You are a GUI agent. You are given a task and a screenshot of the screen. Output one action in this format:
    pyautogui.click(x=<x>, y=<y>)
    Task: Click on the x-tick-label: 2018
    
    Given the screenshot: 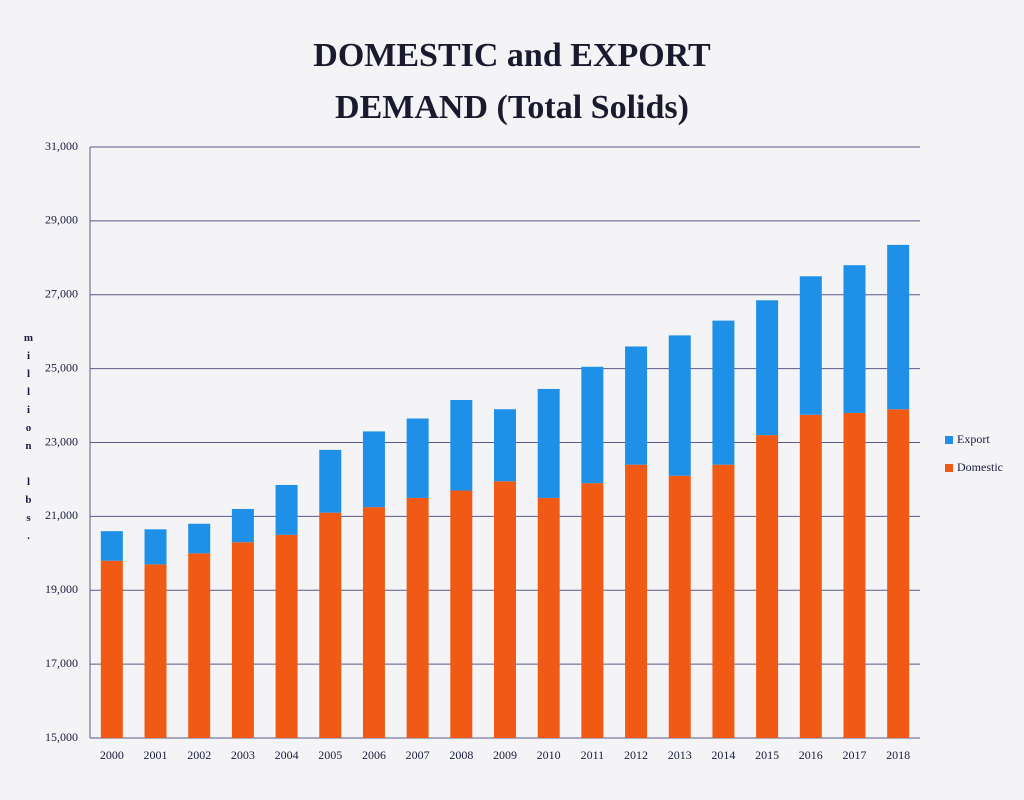 What is the action you would take?
    pyautogui.click(x=898, y=755)
    